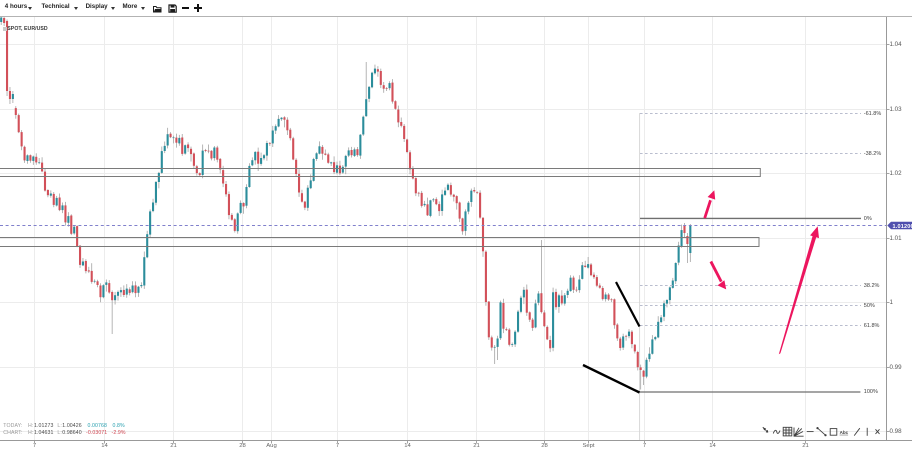 The width and height of the screenshot is (912, 453). What do you see at coordinates (844, 432) in the screenshot?
I see `svg-text: Abc` at bounding box center [844, 432].